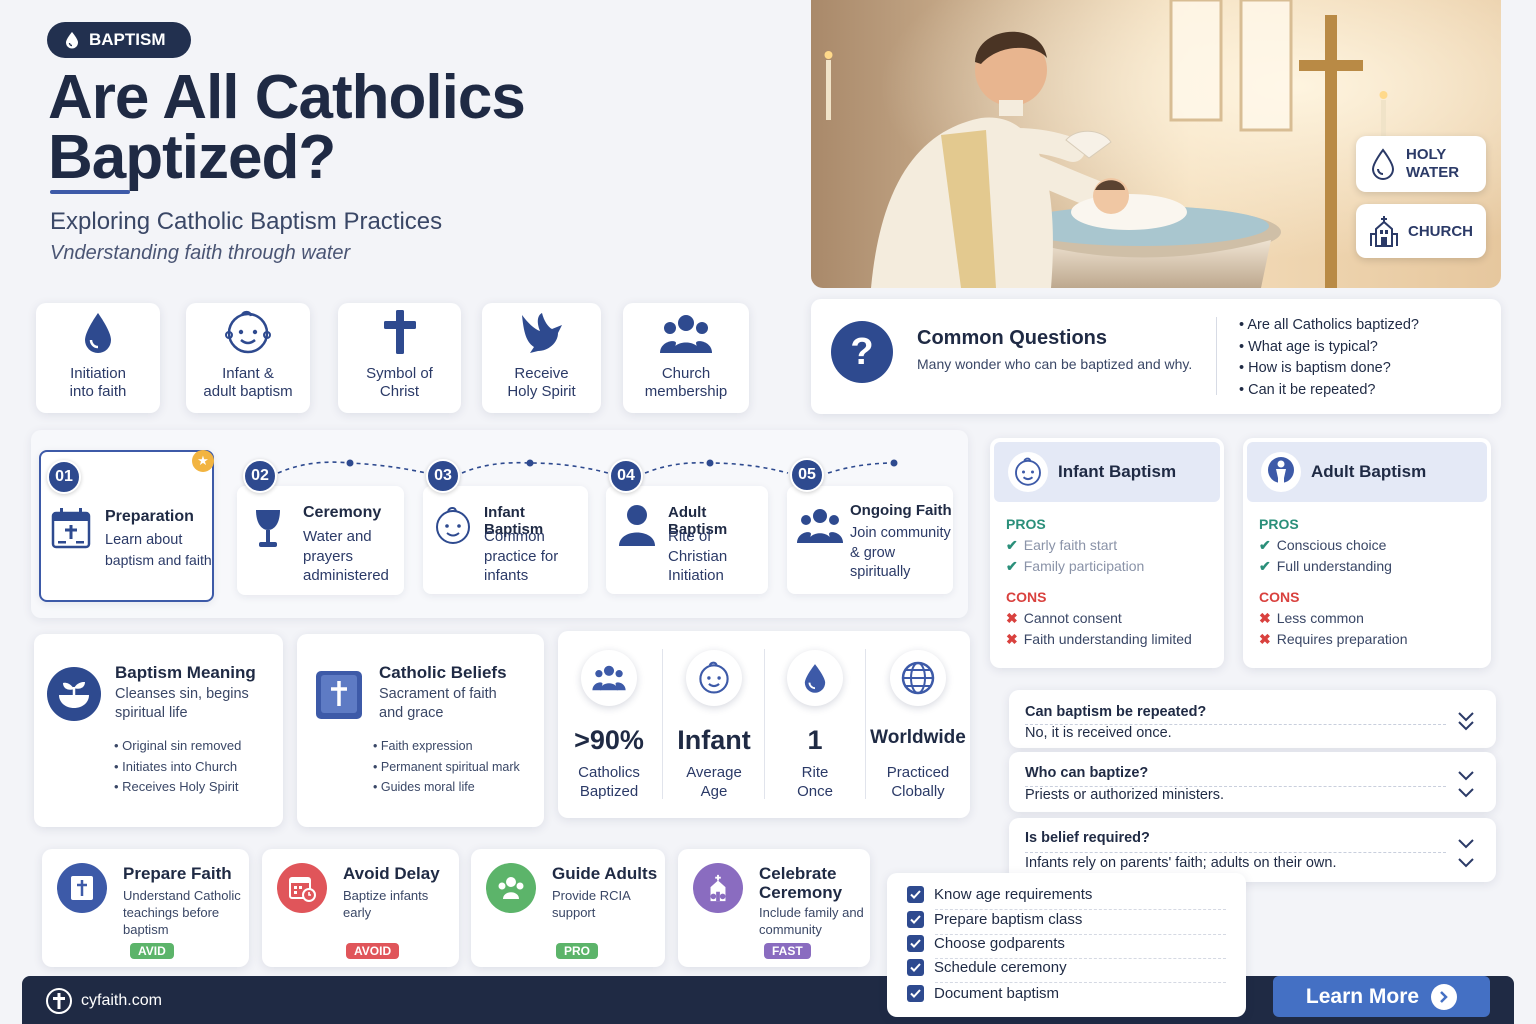 The height and width of the screenshot is (1024, 1536). I want to click on calendar-icon, so click(71, 528).